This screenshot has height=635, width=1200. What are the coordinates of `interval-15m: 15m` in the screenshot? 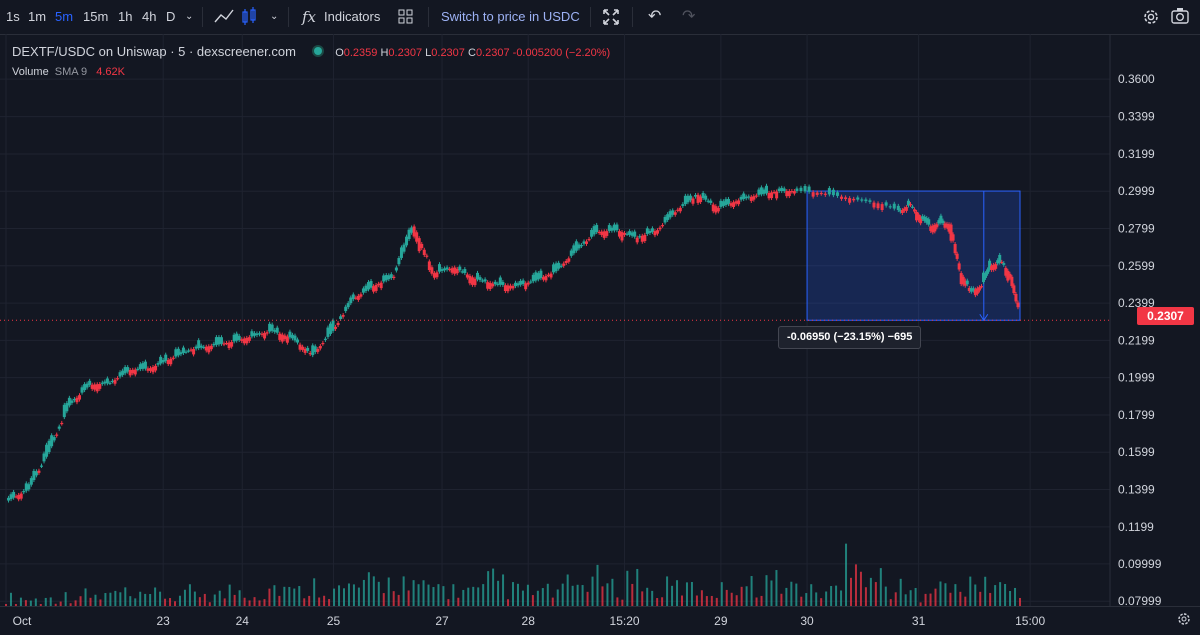 It's located at (96, 16).